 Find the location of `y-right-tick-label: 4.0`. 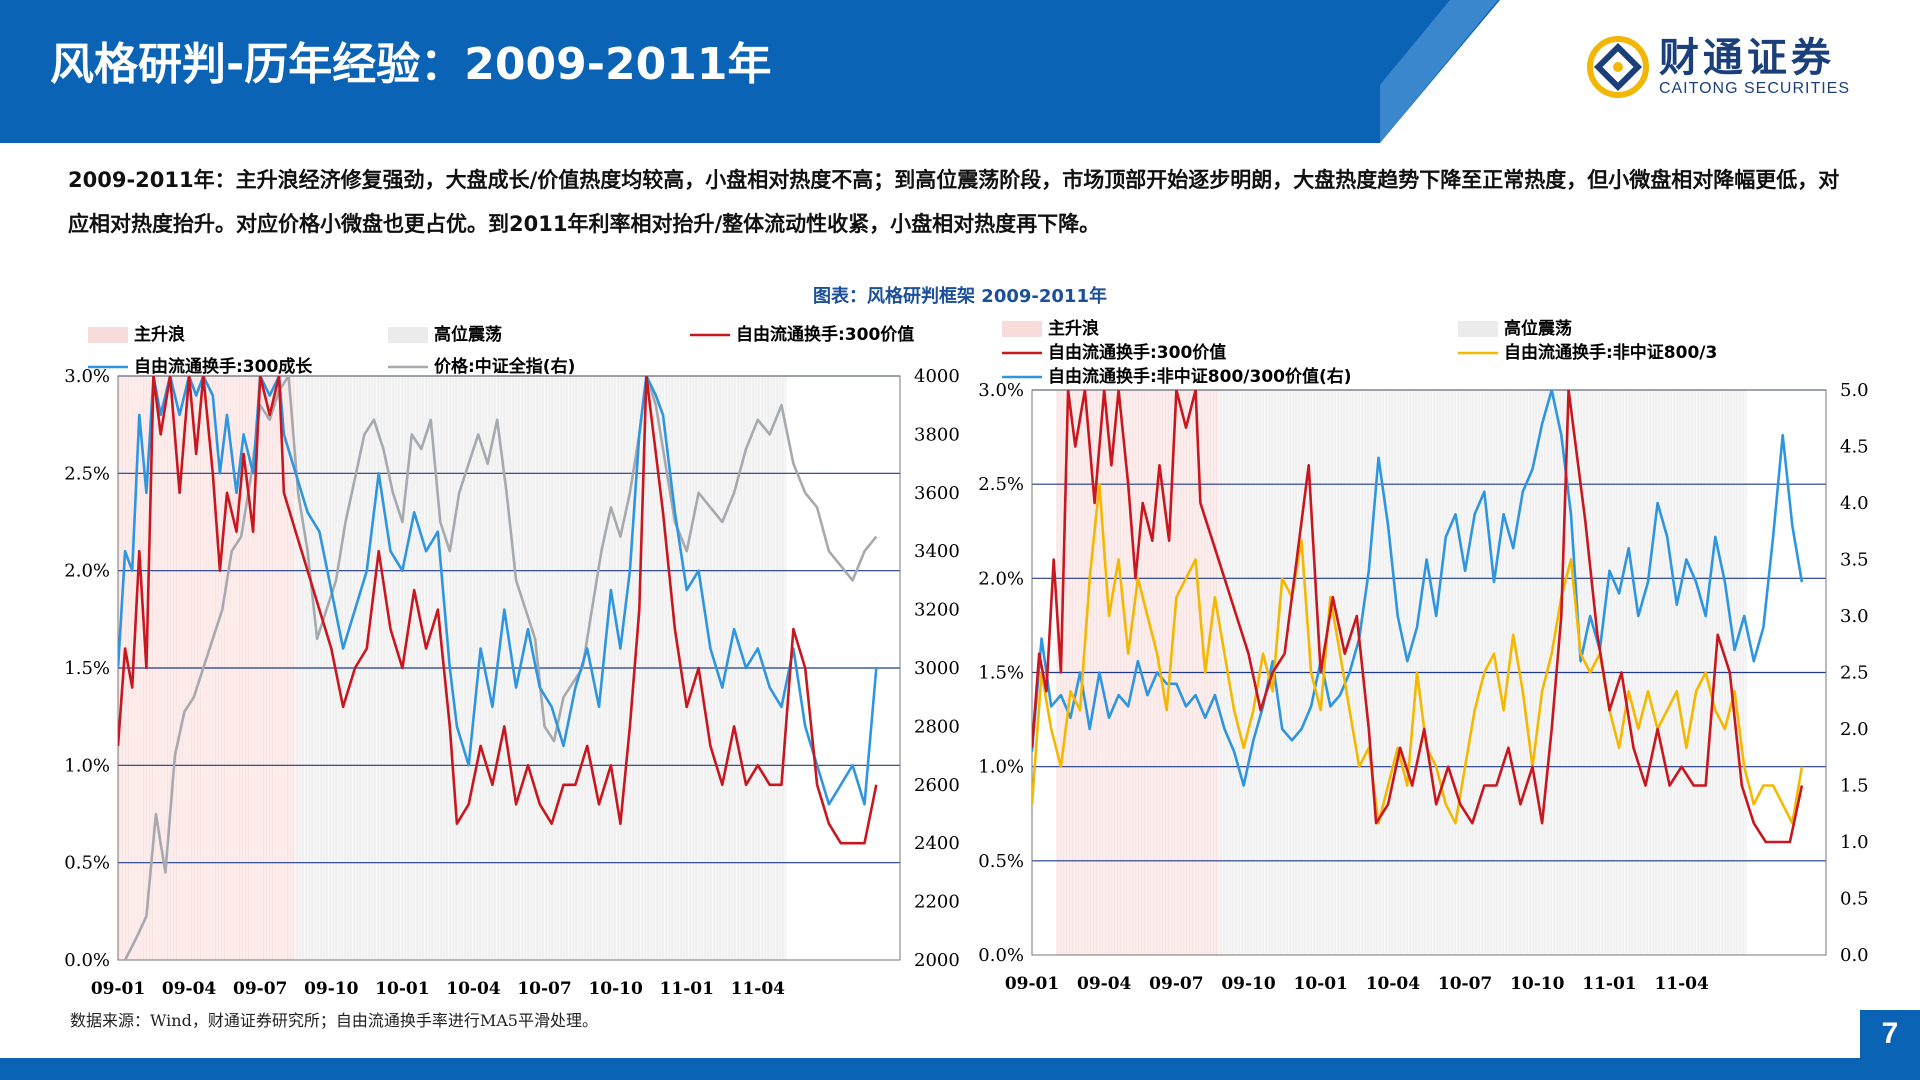

y-right-tick-label: 4.0 is located at coordinates (1854, 503).